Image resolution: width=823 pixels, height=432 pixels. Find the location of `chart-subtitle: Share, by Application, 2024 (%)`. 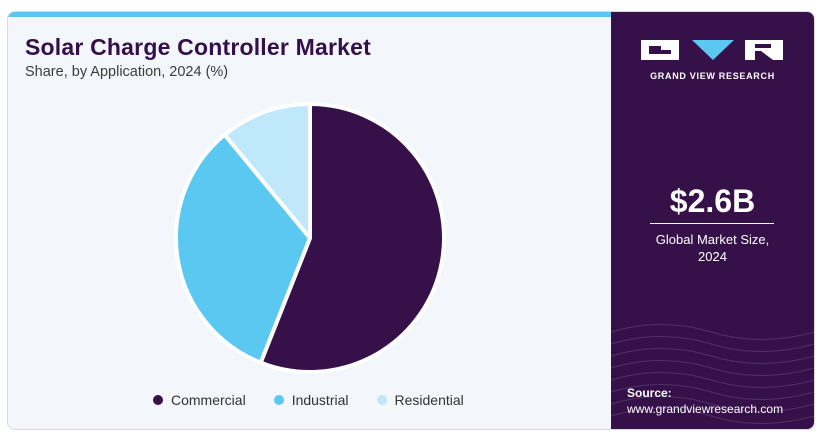

chart-subtitle: Share, by Application, 2024 (%) is located at coordinates (127, 72).